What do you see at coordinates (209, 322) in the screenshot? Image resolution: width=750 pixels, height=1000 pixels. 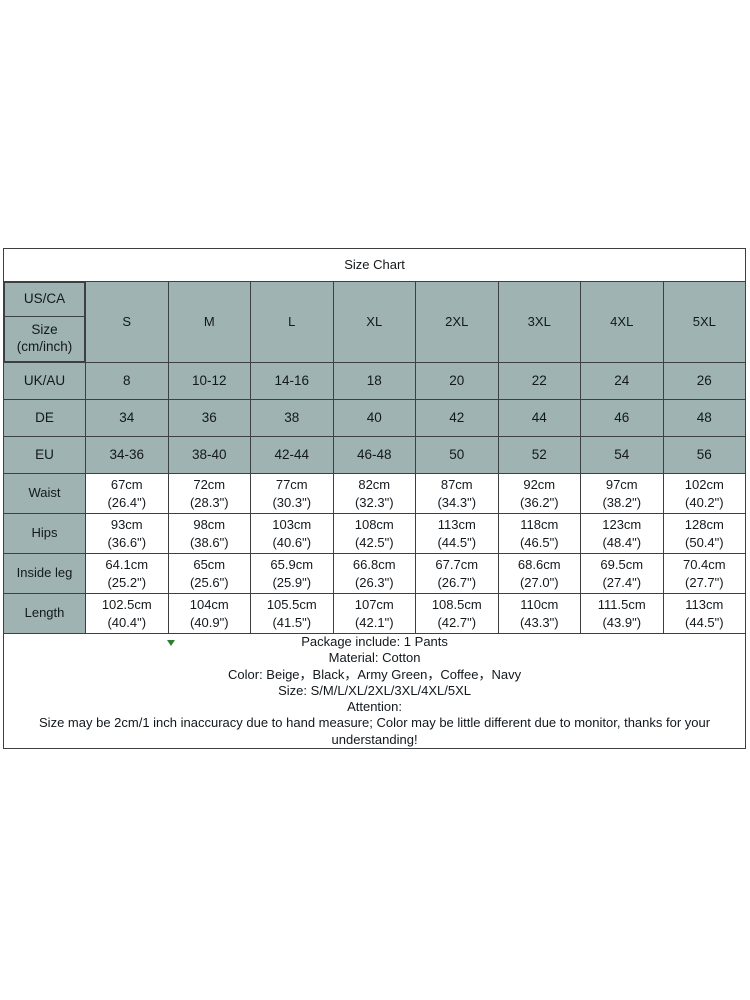 I see `size-column-header-m: M` at bounding box center [209, 322].